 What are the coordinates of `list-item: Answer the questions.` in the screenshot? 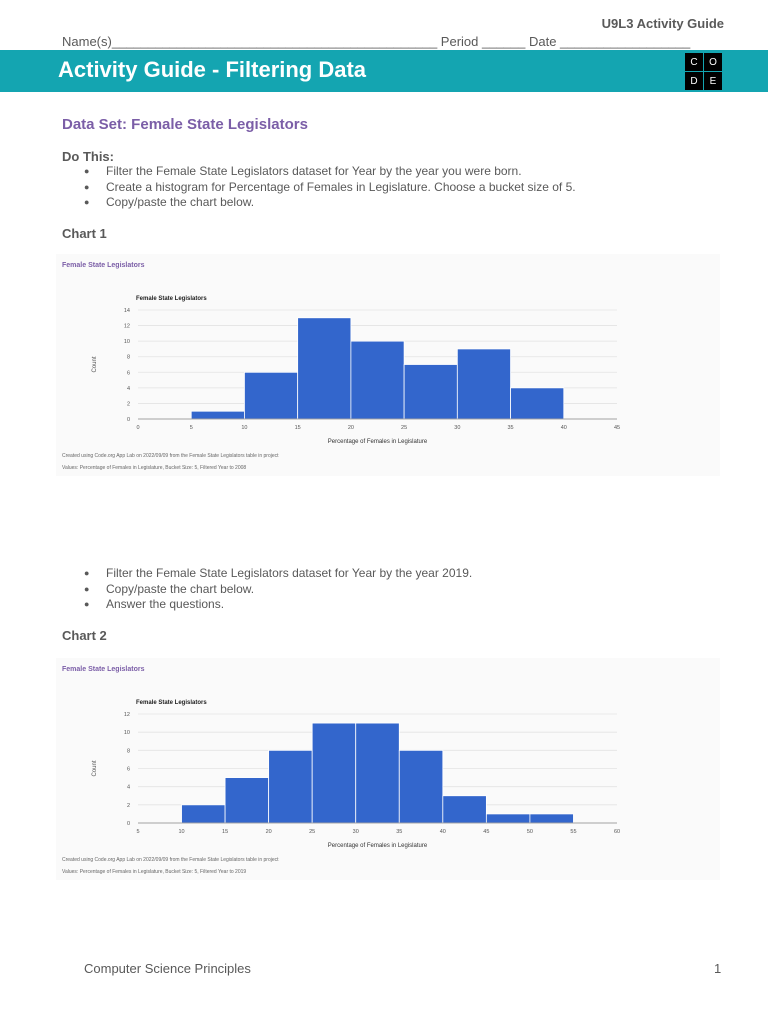 It's located at (267, 605).